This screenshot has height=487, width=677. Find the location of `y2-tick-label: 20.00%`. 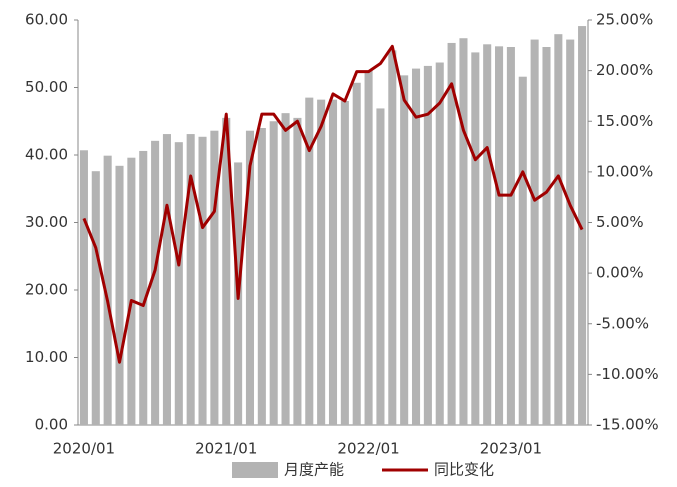

y2-tick-label: 20.00% is located at coordinates (624, 70).